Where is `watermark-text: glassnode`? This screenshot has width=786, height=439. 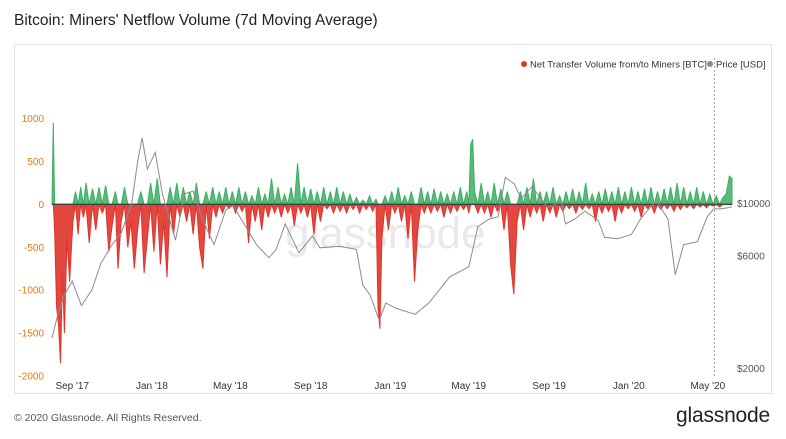 watermark-text: glassnode is located at coordinates (385, 233).